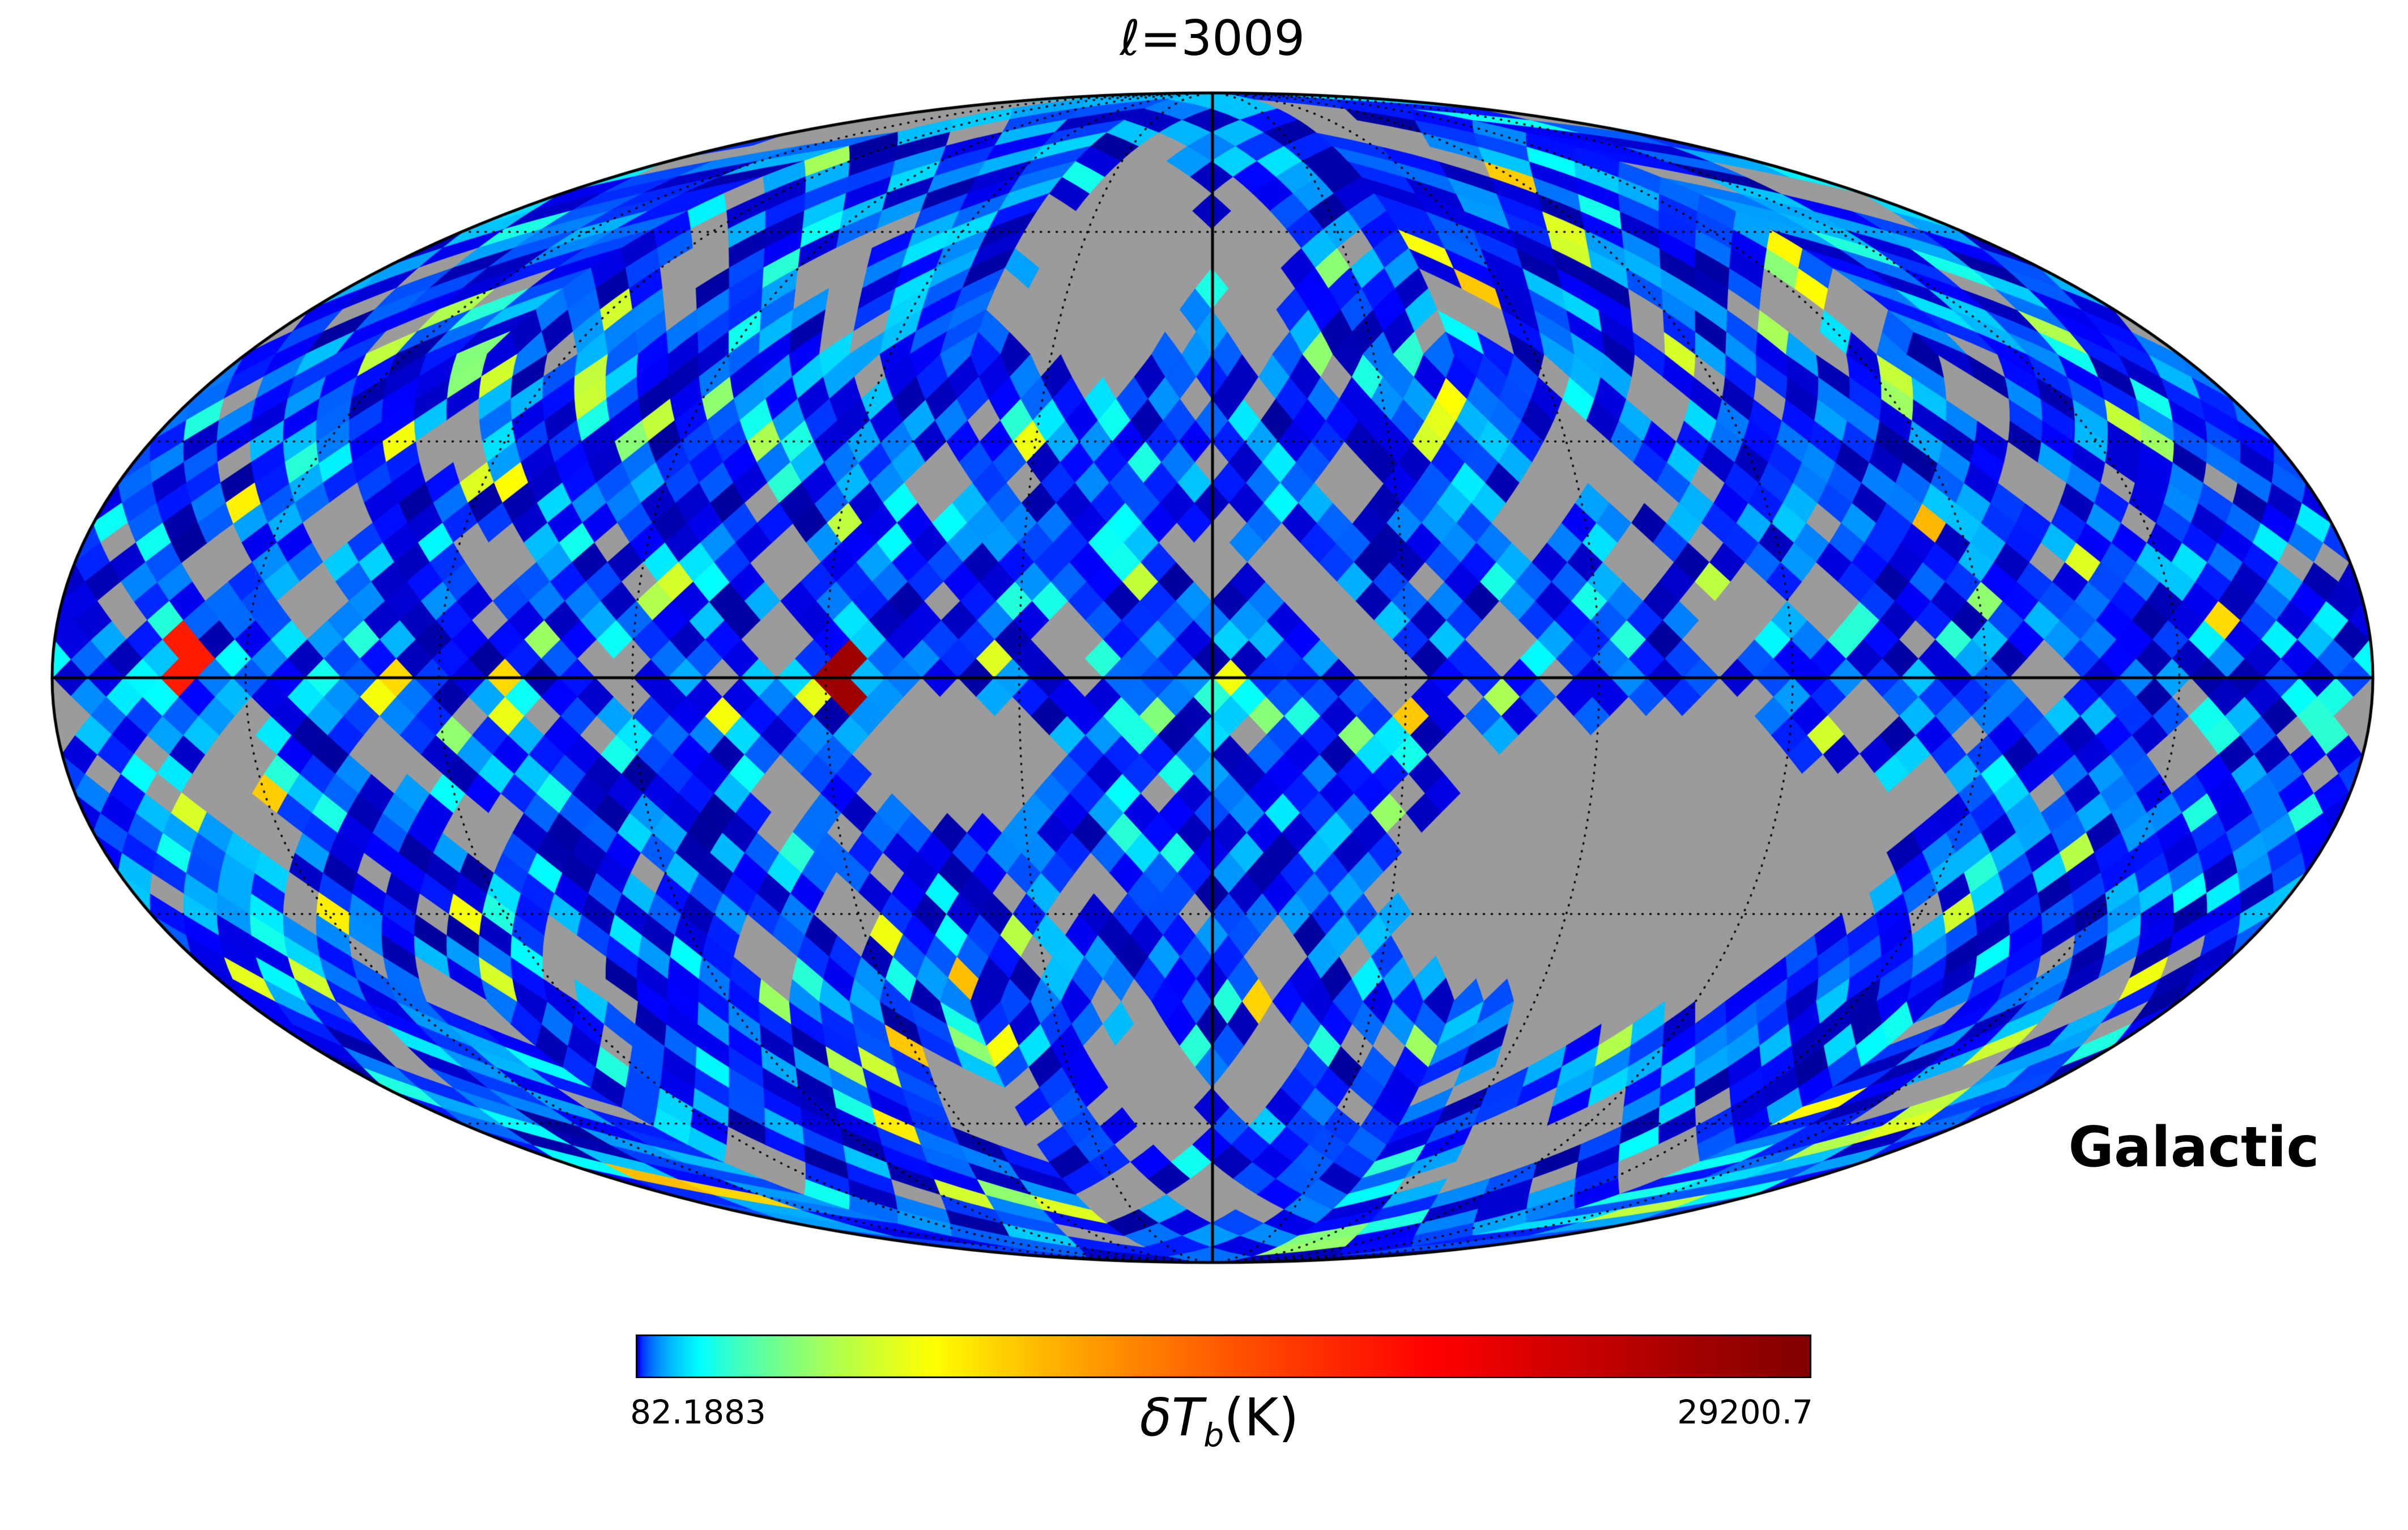 The width and height of the screenshot is (2408, 1530). What do you see at coordinates (1745, 1412) in the screenshot?
I see `colorbar-max-tick-label: 29200.7` at bounding box center [1745, 1412].